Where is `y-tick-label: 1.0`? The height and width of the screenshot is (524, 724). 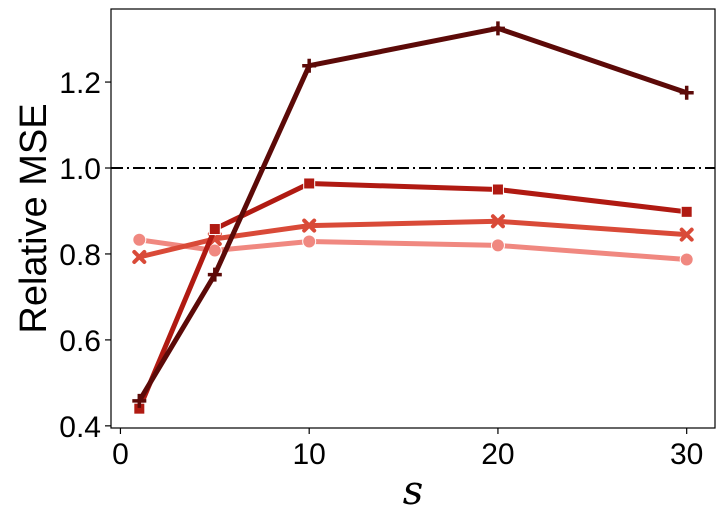
y-tick-label: 1.0 is located at coordinates (80, 169).